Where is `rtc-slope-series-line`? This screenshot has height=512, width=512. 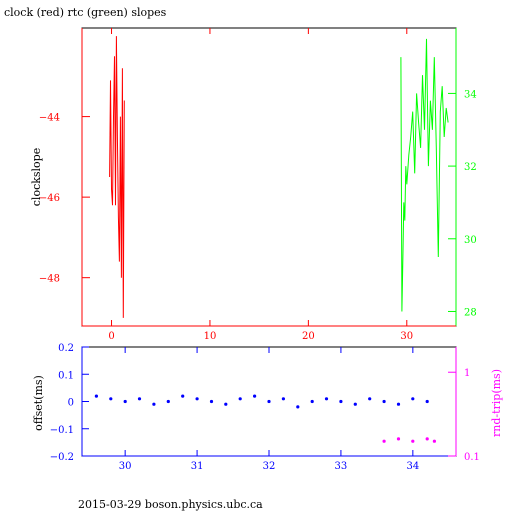 rtc-slope-series-line is located at coordinates (424, 175).